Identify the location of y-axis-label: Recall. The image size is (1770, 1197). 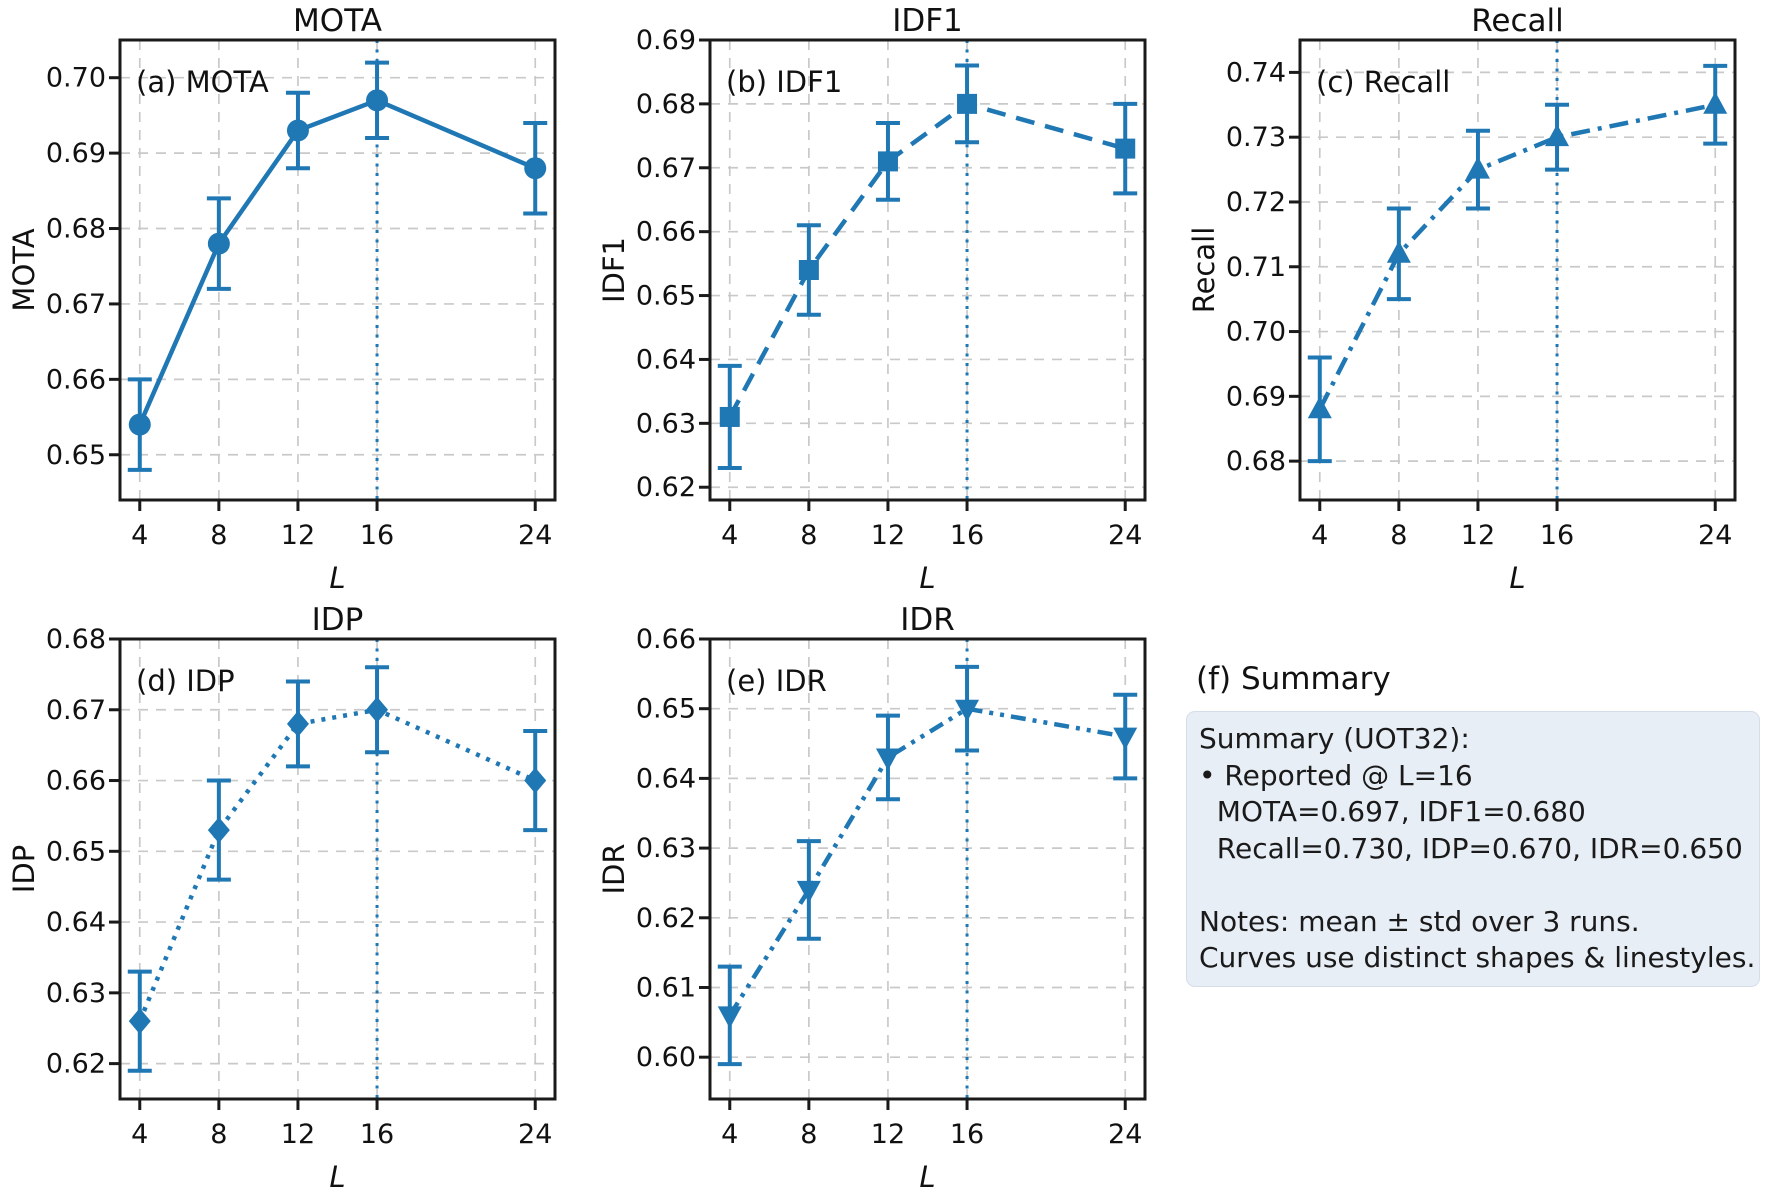
(1204, 270).